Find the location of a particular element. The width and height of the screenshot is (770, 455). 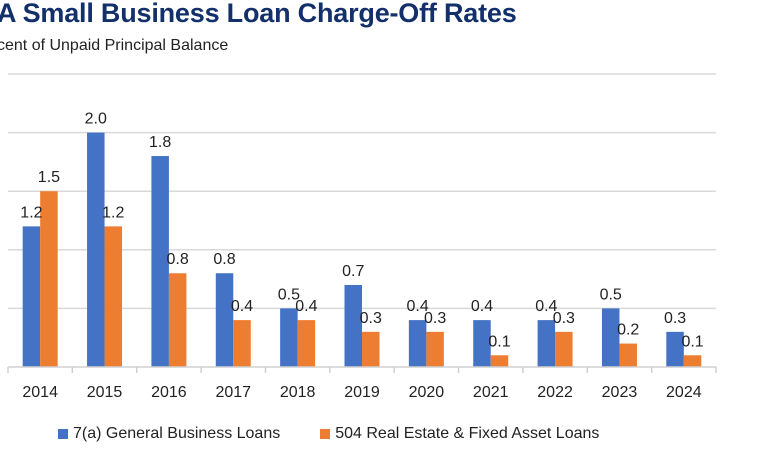

x-tick-label: 2023 is located at coordinates (620, 392).